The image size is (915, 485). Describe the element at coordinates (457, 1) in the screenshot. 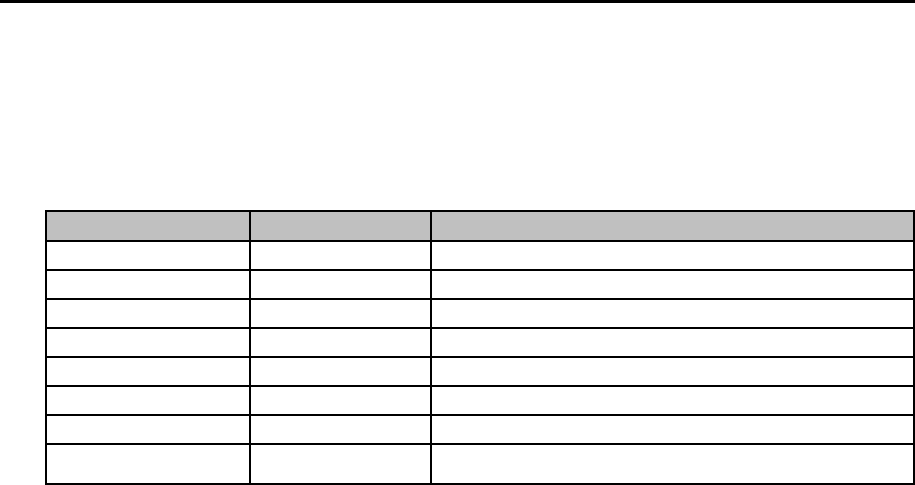

I see `top-edge-bar` at that location.